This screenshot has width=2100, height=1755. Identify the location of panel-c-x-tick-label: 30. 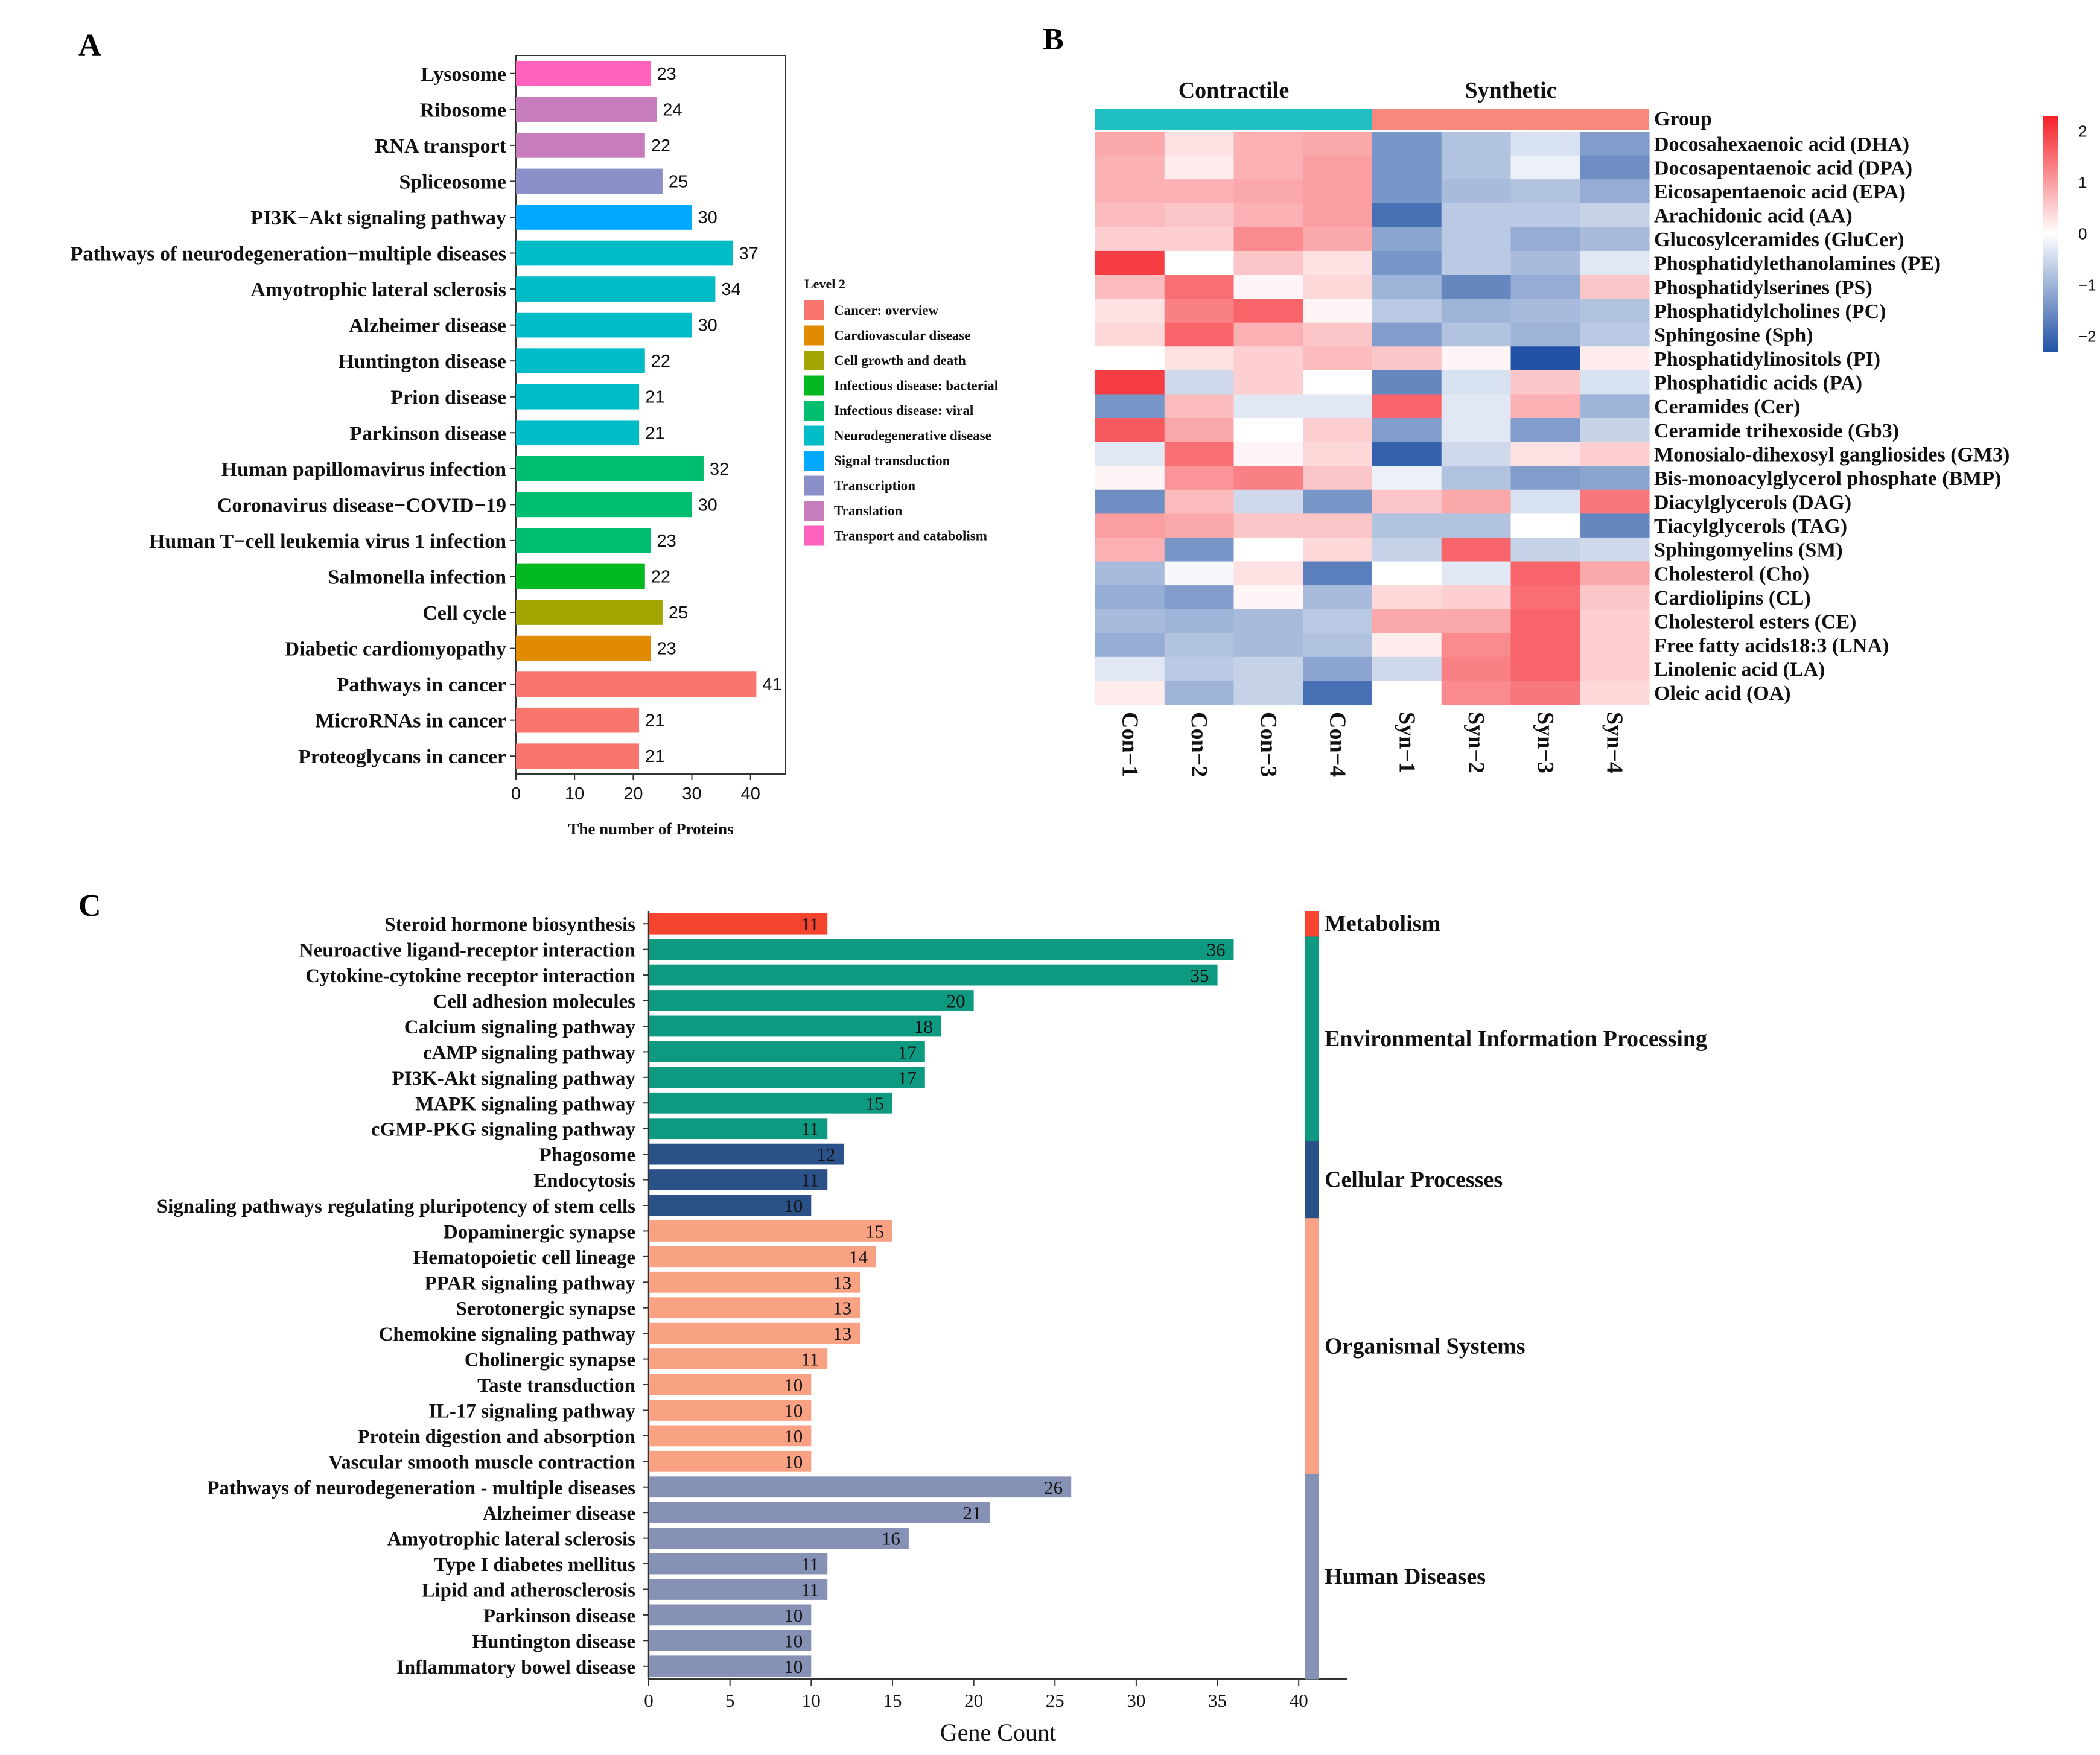
(1136, 1700).